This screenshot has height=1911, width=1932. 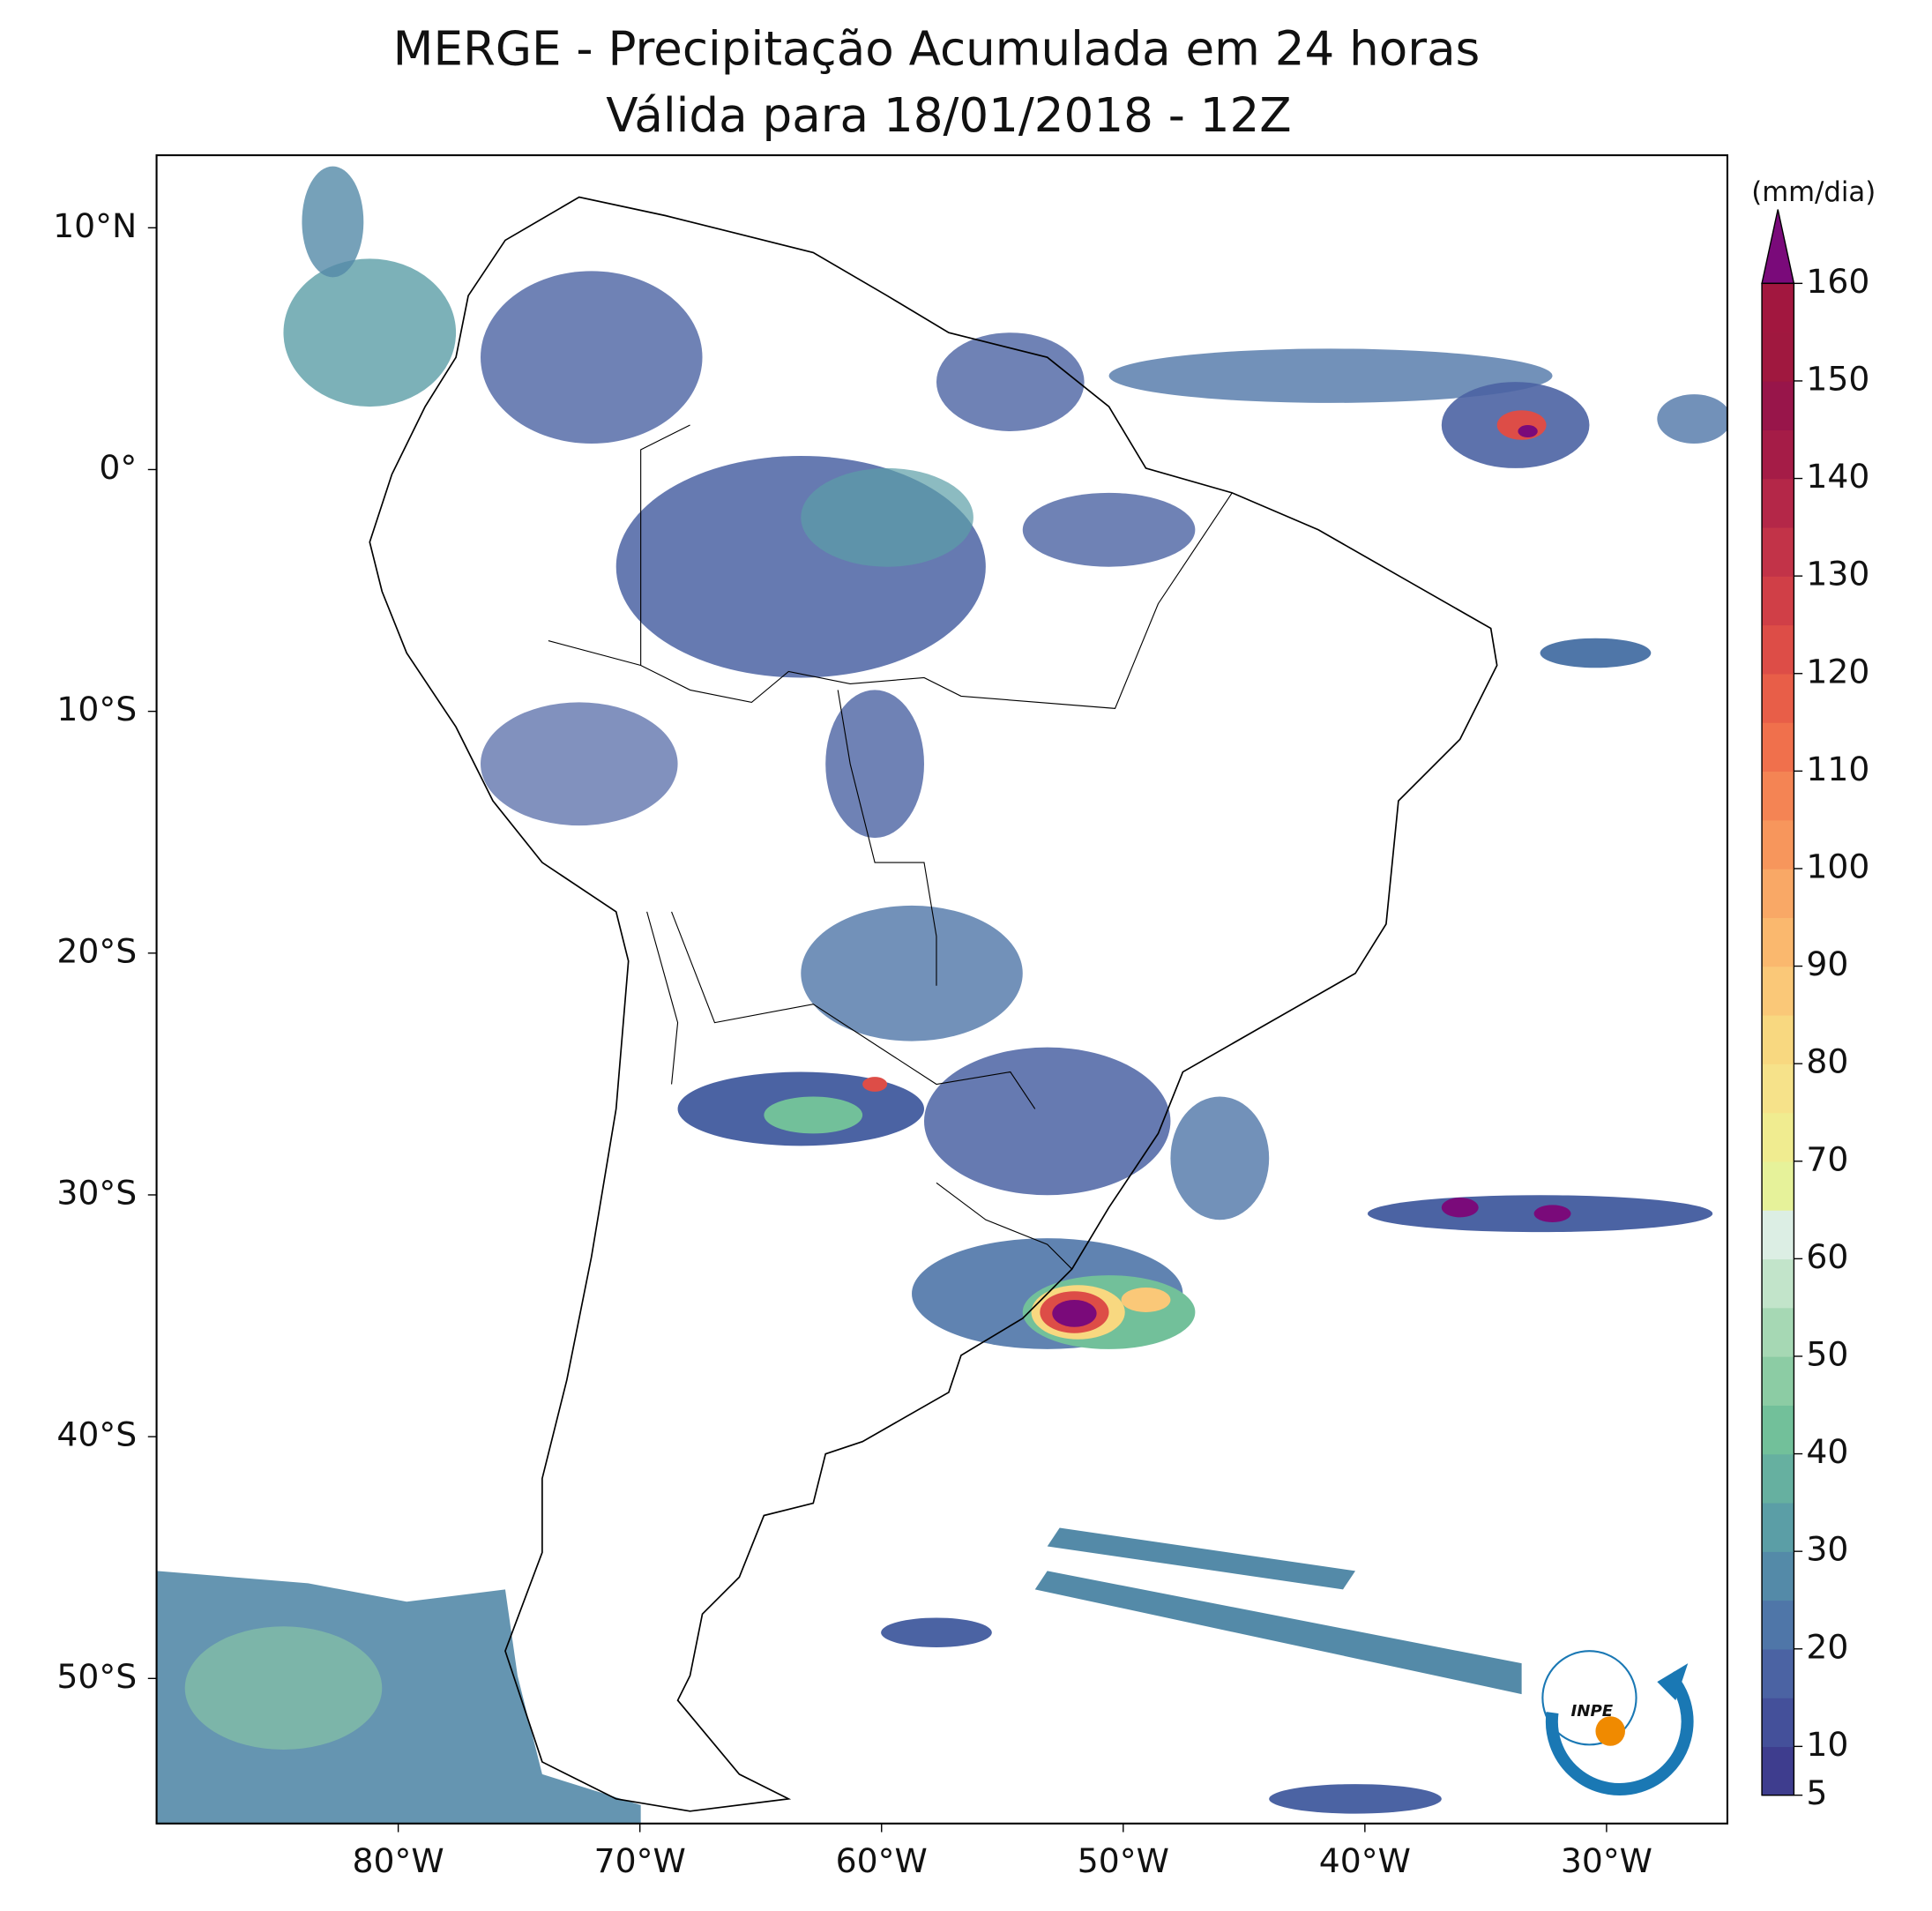 I want to click on y-tick-label: 10°N, so click(x=95, y=226).